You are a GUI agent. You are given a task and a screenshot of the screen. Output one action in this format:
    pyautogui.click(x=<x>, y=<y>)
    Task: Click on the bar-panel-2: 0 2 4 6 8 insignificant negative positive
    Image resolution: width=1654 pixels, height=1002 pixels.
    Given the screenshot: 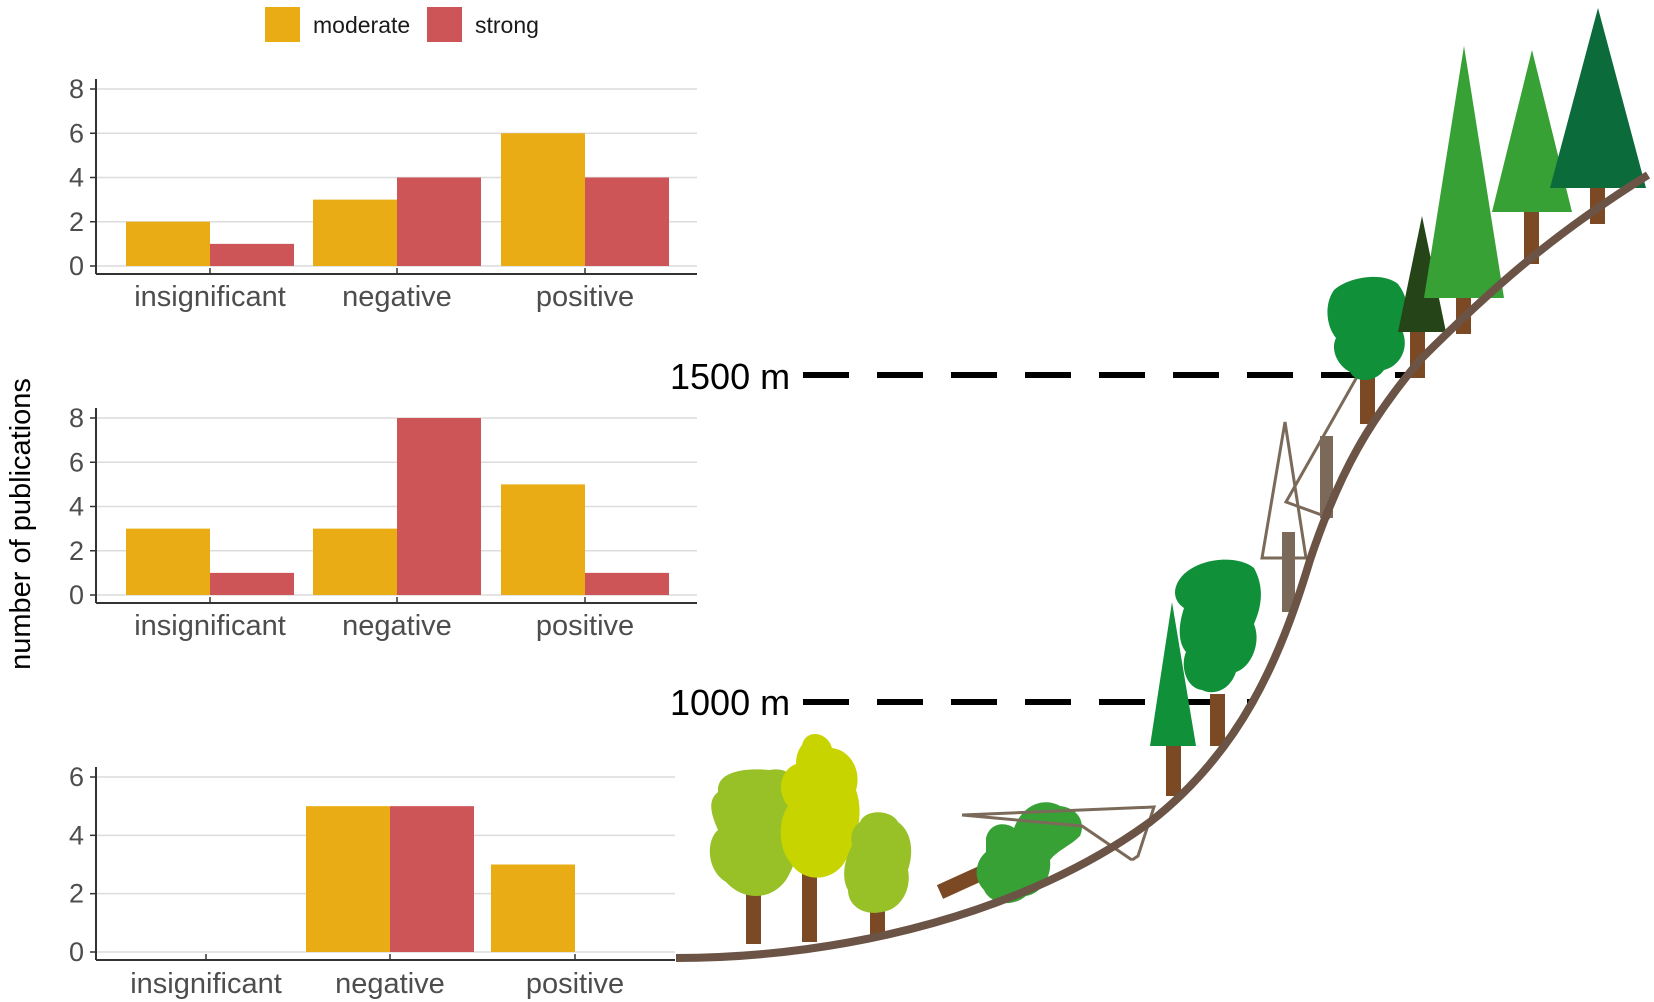 What is the action you would take?
    pyautogui.click(x=383, y=522)
    